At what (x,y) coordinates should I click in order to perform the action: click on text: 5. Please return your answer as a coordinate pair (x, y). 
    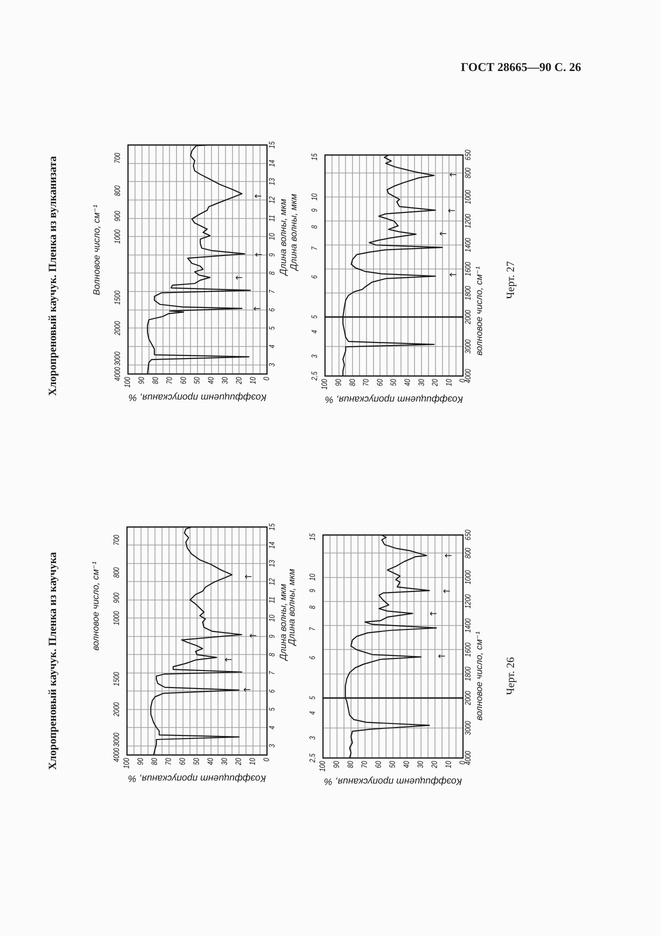
    Looking at the image, I should click on (314, 316).